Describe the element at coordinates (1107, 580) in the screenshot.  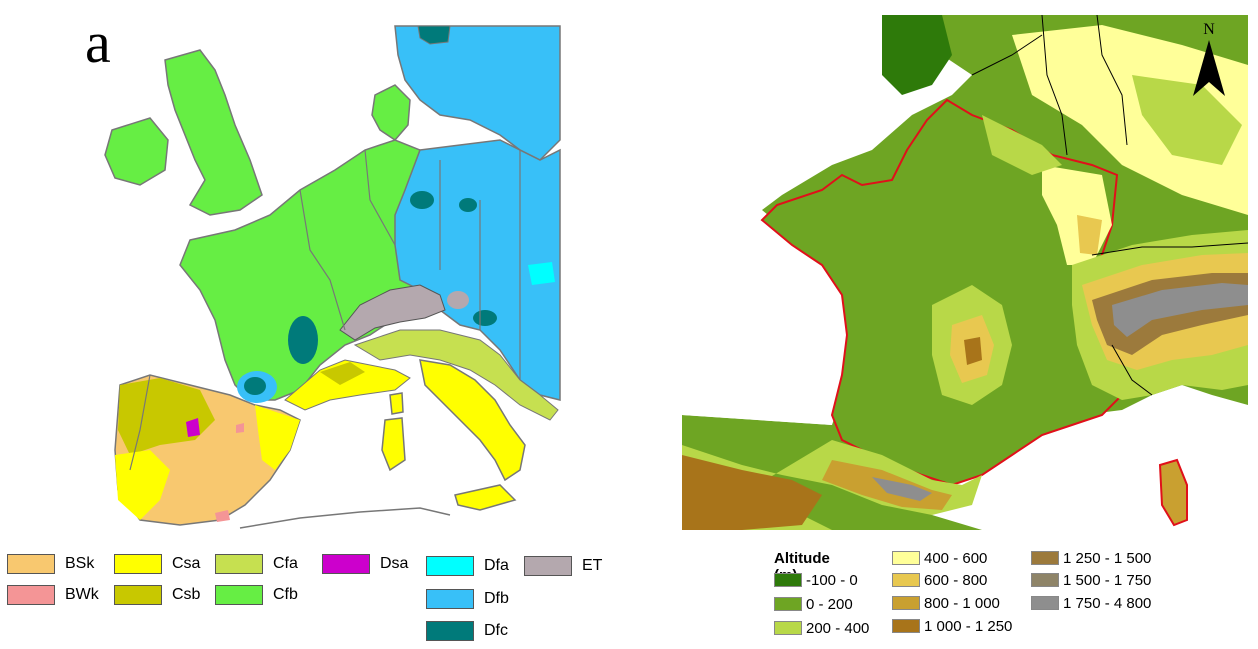
I see `legend-label: 1 500 - 1 750` at that location.